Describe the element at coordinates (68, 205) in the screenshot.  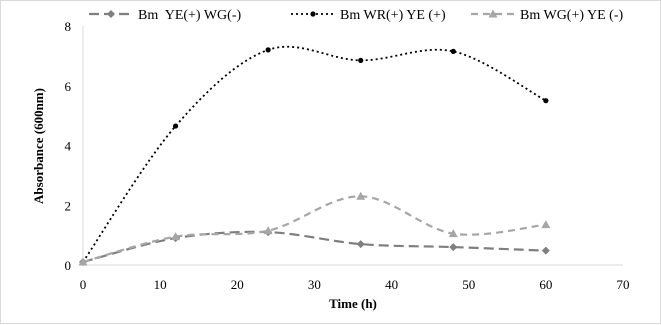
I see `y-tick-label: 2` at that location.